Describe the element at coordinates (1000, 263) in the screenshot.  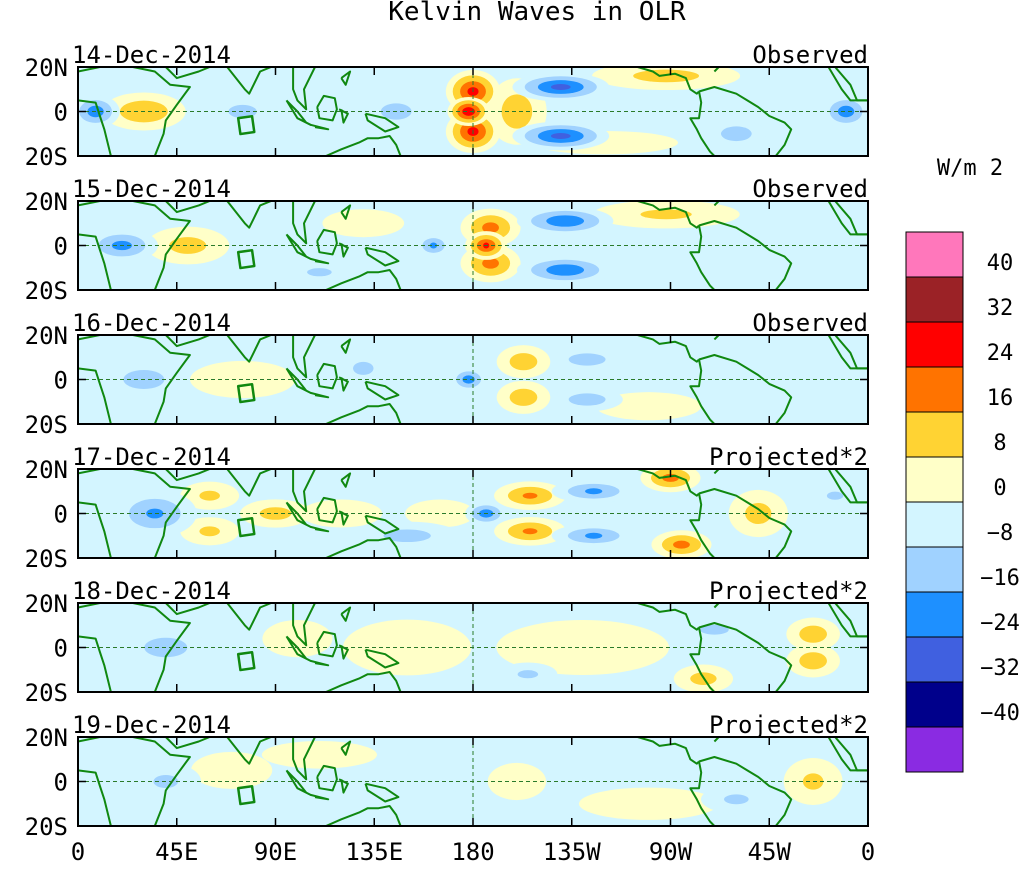
I see `colorbar-label: 40` at that location.